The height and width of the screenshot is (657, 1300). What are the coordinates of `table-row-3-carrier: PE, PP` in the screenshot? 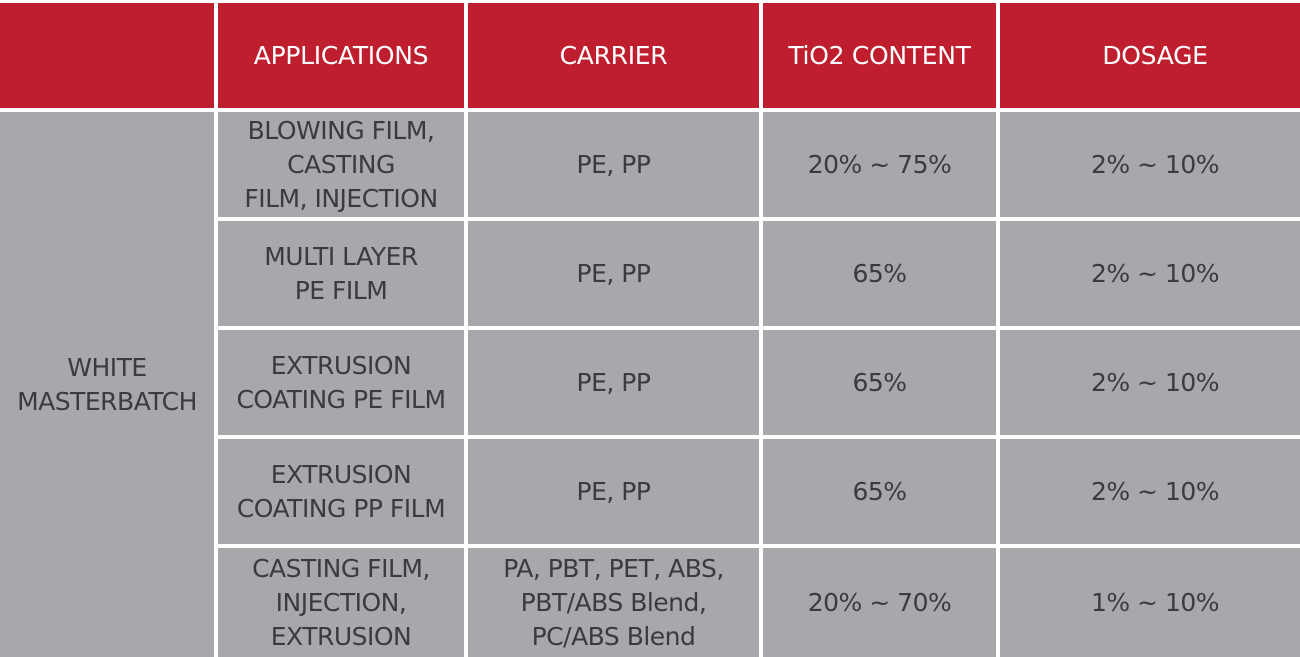 It's located at (613, 382).